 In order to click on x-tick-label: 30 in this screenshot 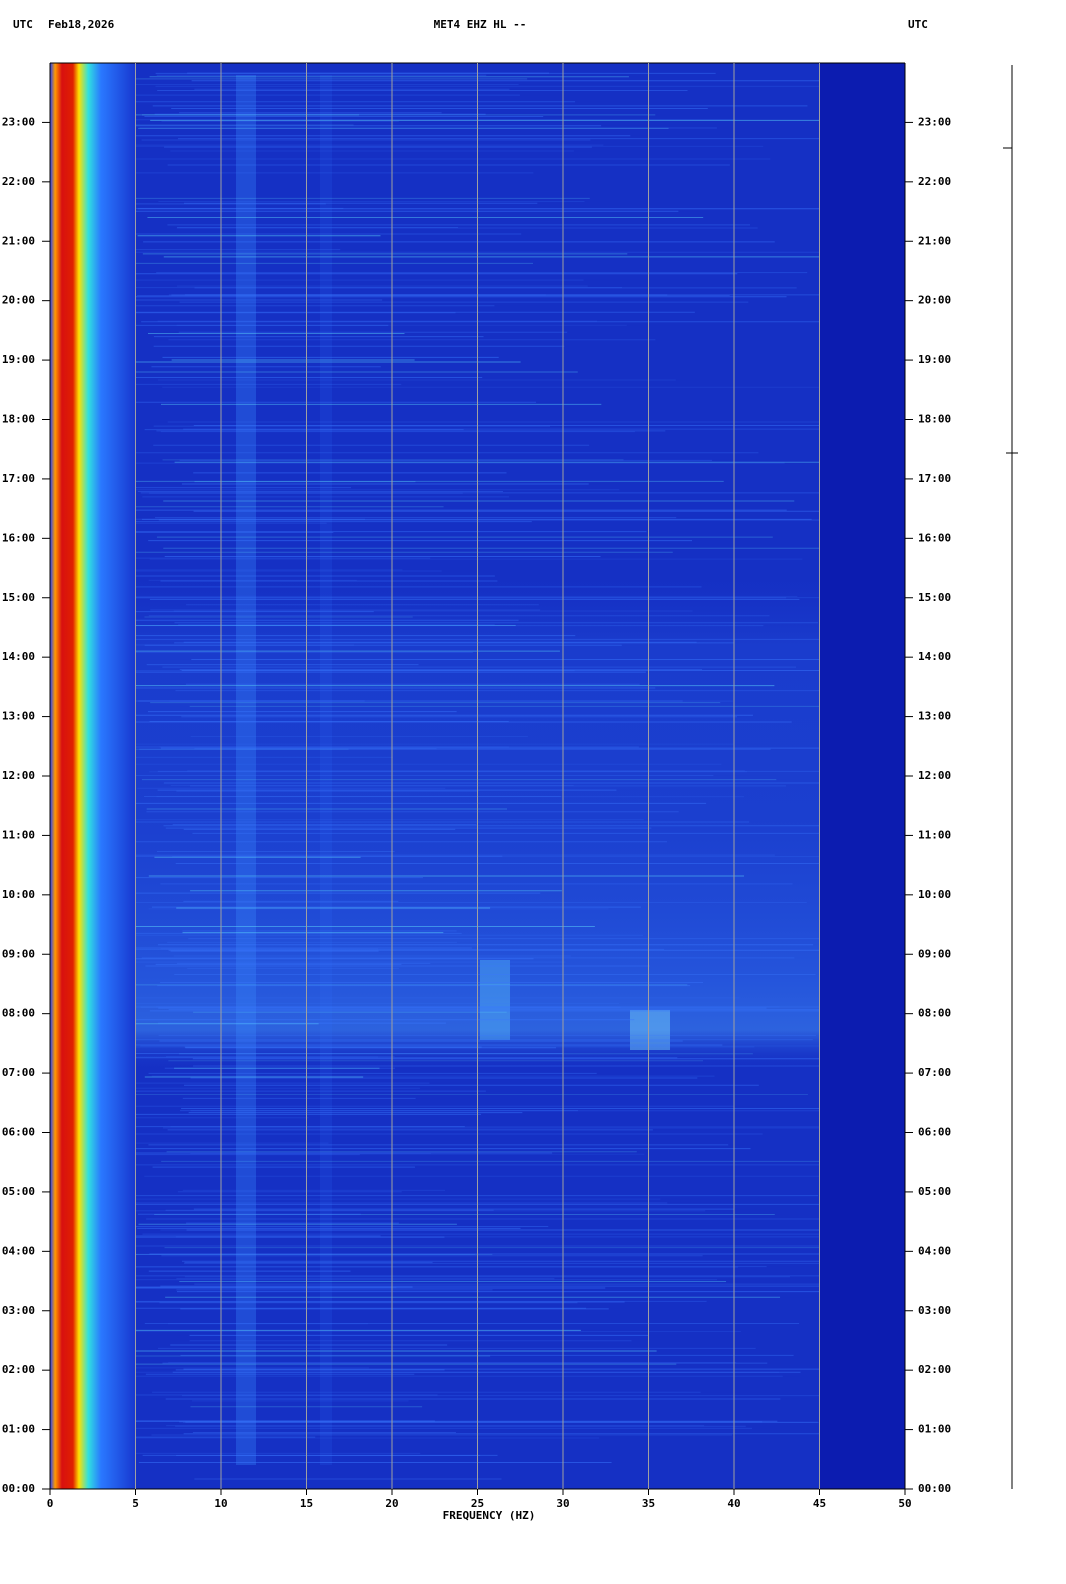, I will do `click(562, 1503)`.